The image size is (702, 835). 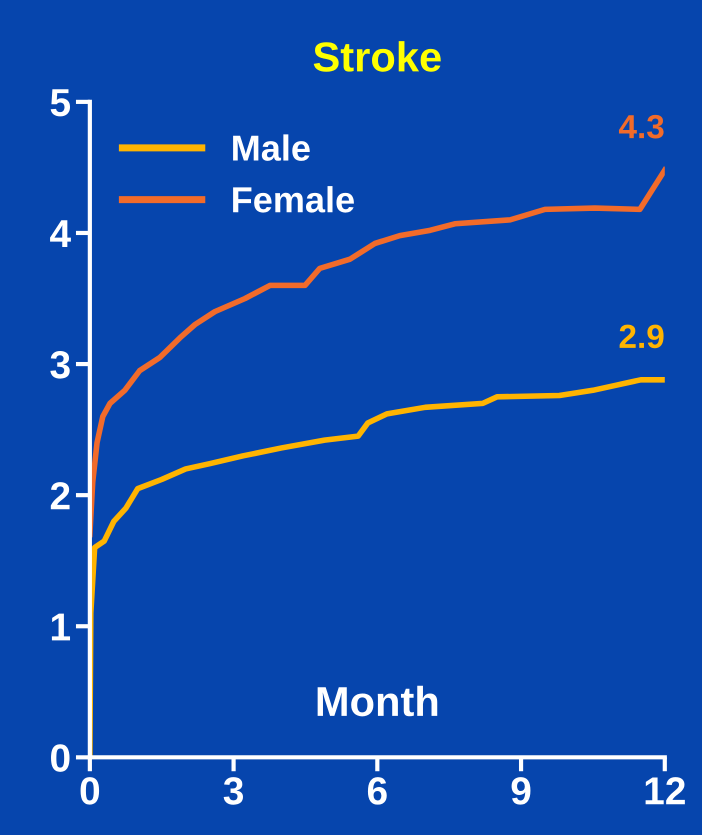 What do you see at coordinates (60, 496) in the screenshot?
I see `y-tick-label: 2` at bounding box center [60, 496].